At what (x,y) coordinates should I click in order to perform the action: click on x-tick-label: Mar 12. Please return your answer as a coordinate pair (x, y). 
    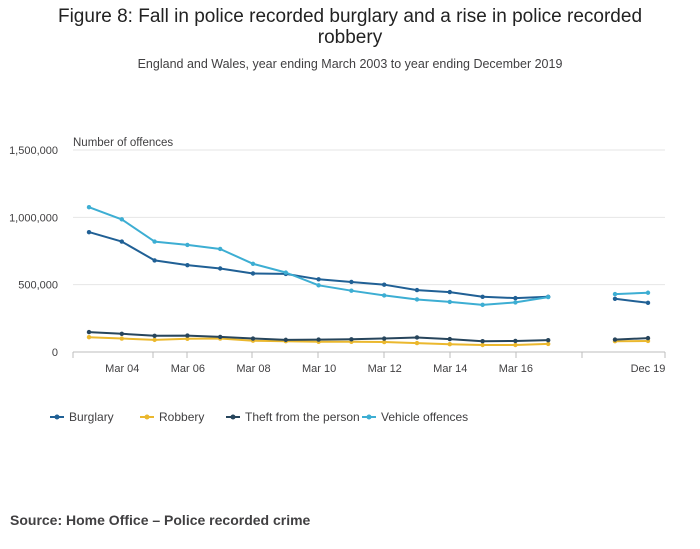
    Looking at the image, I should click on (385, 369).